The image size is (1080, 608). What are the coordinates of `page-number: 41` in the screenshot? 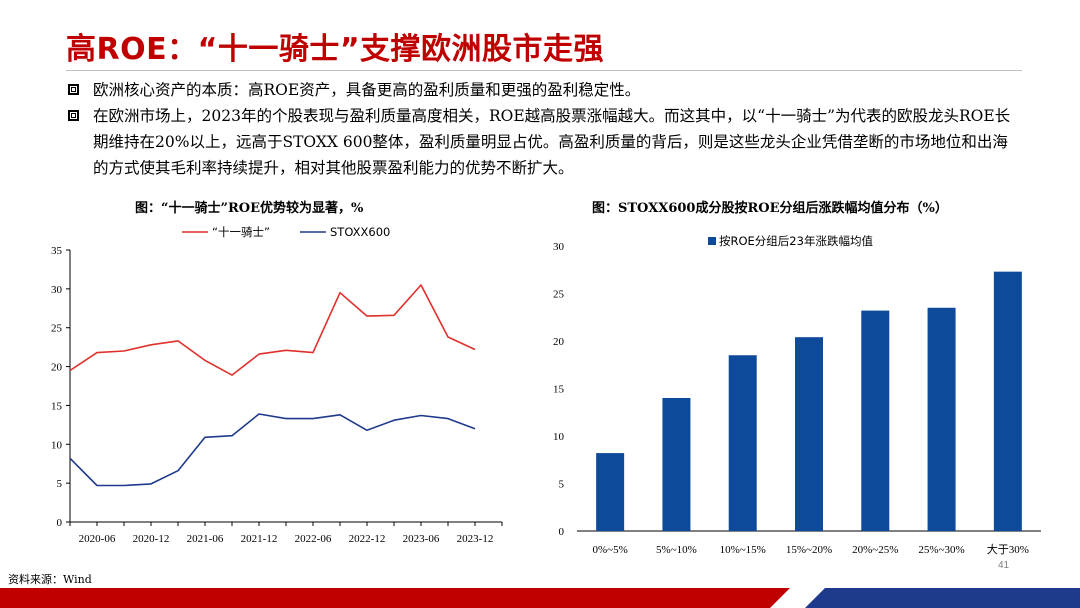 It's located at (1004, 565).